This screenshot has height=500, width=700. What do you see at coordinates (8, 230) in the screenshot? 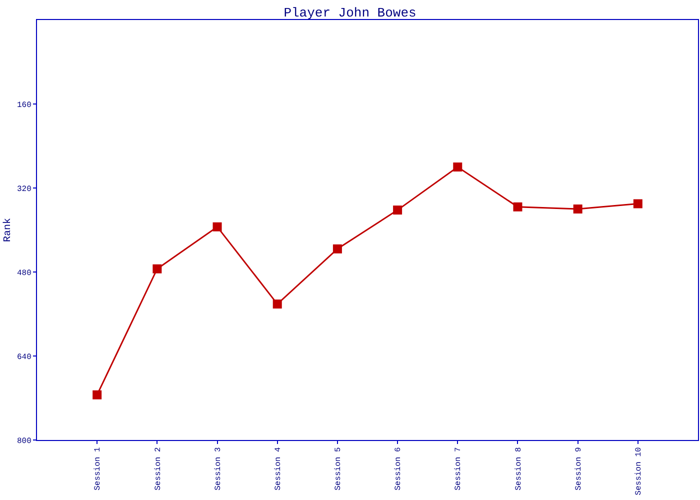
I see `y-axis-title: Rank` at bounding box center [8, 230].